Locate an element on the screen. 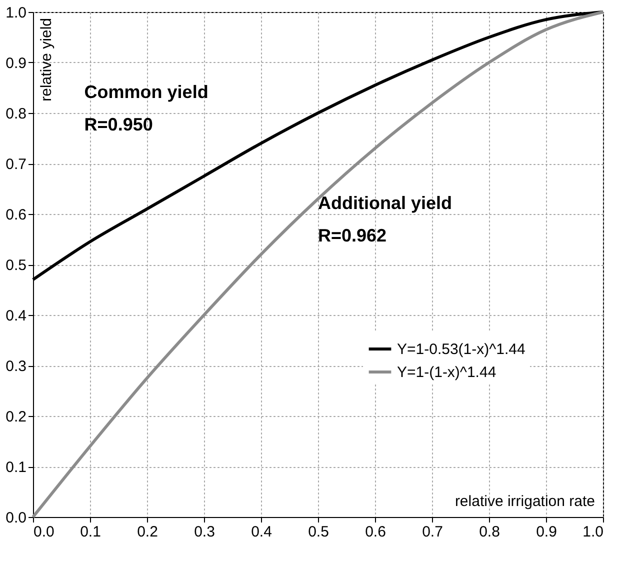 Image resolution: width=633 pixels, height=568 pixels. legend-label: Y=1-(1-x)^1.44 is located at coordinates (446, 372).